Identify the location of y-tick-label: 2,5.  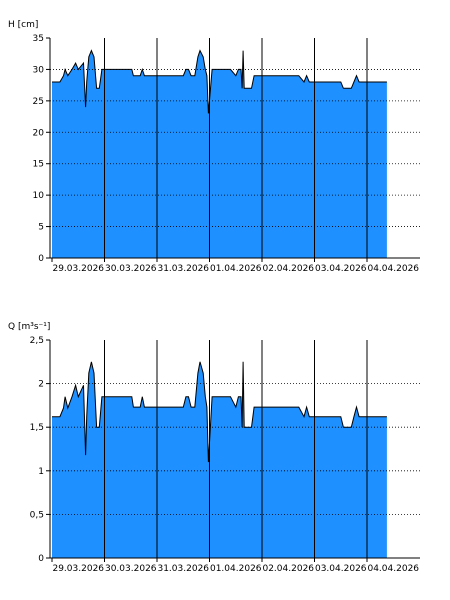
(37, 341).